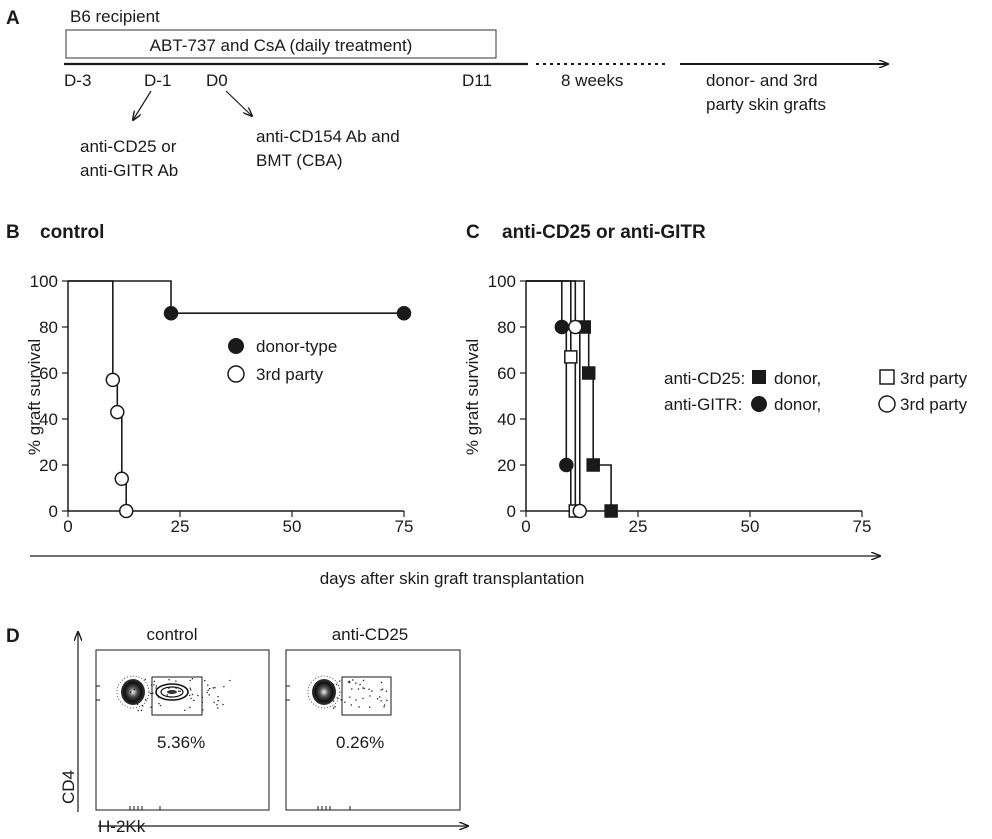  I want to click on panel-c-title: anti-CD25 or anti-GITR, so click(604, 232).